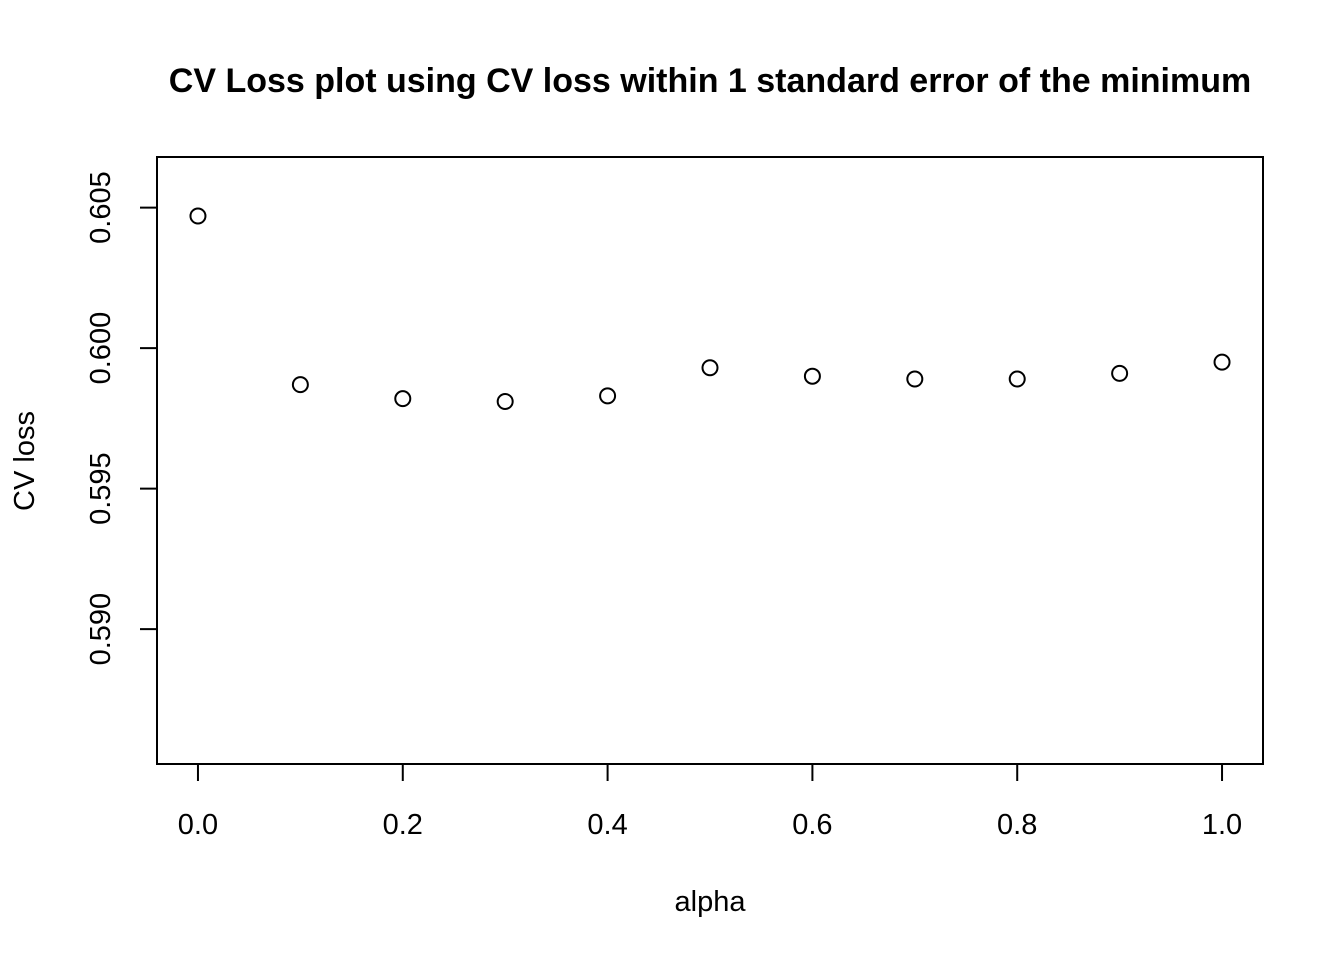 The width and height of the screenshot is (1344, 965). I want to click on y-tick-label: 0.595, so click(101, 488).